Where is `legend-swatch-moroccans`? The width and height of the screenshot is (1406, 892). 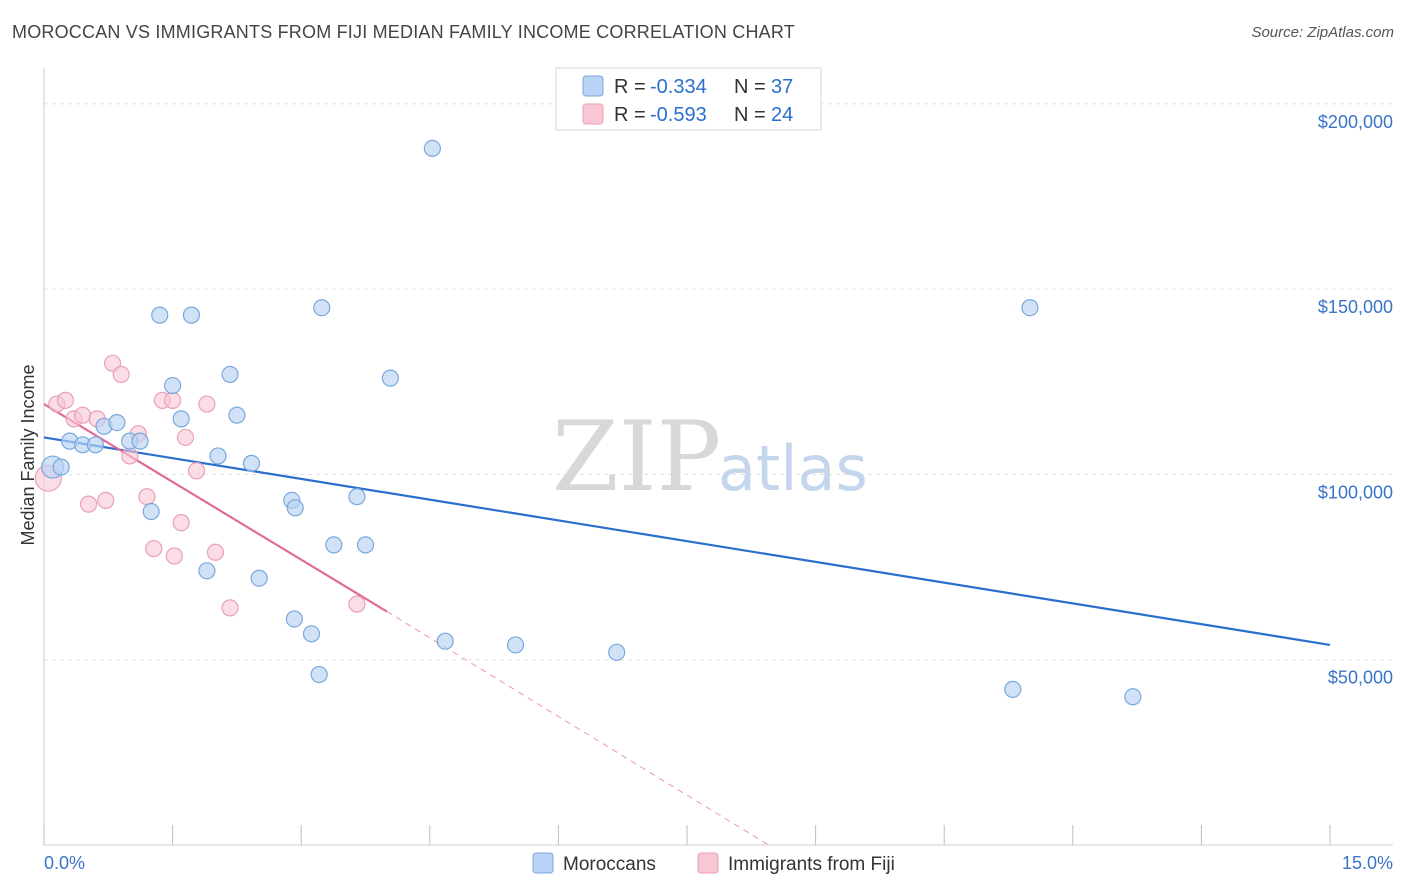
legend-swatch-moroccans is located at coordinates (593, 86).